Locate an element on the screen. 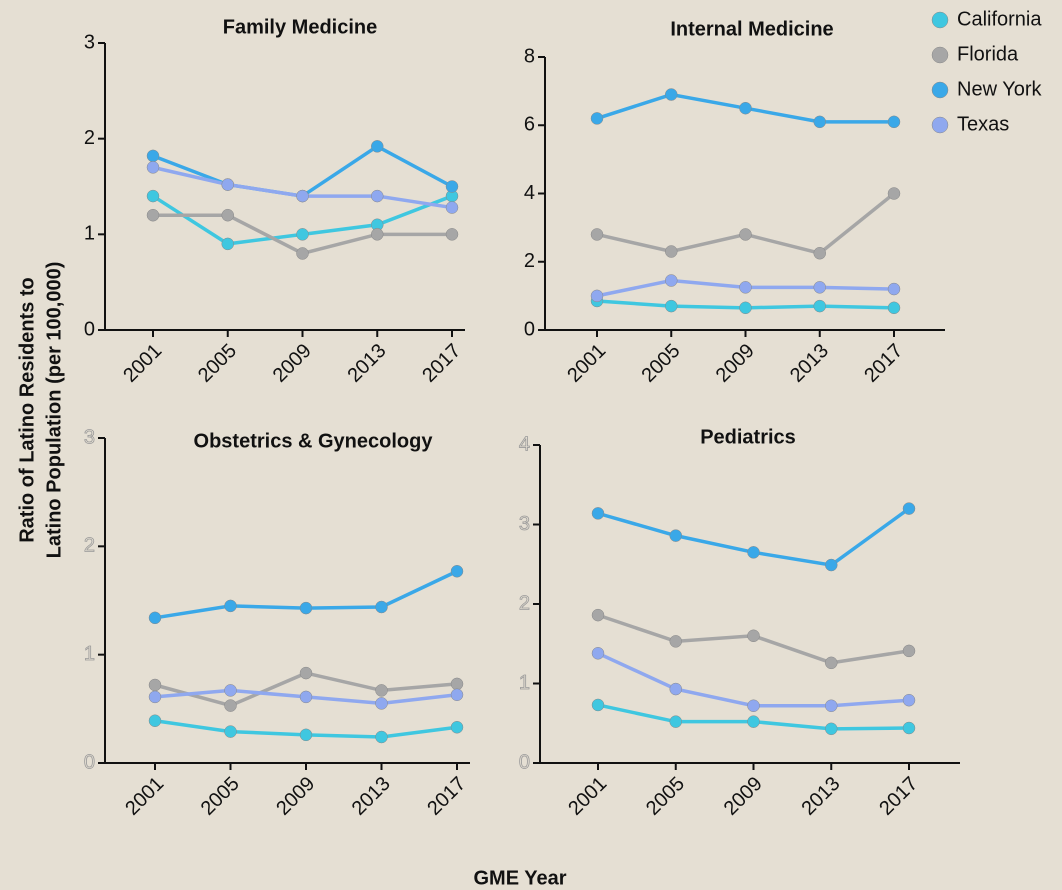  x-tick-label: 2001 is located at coordinates (144, 796).